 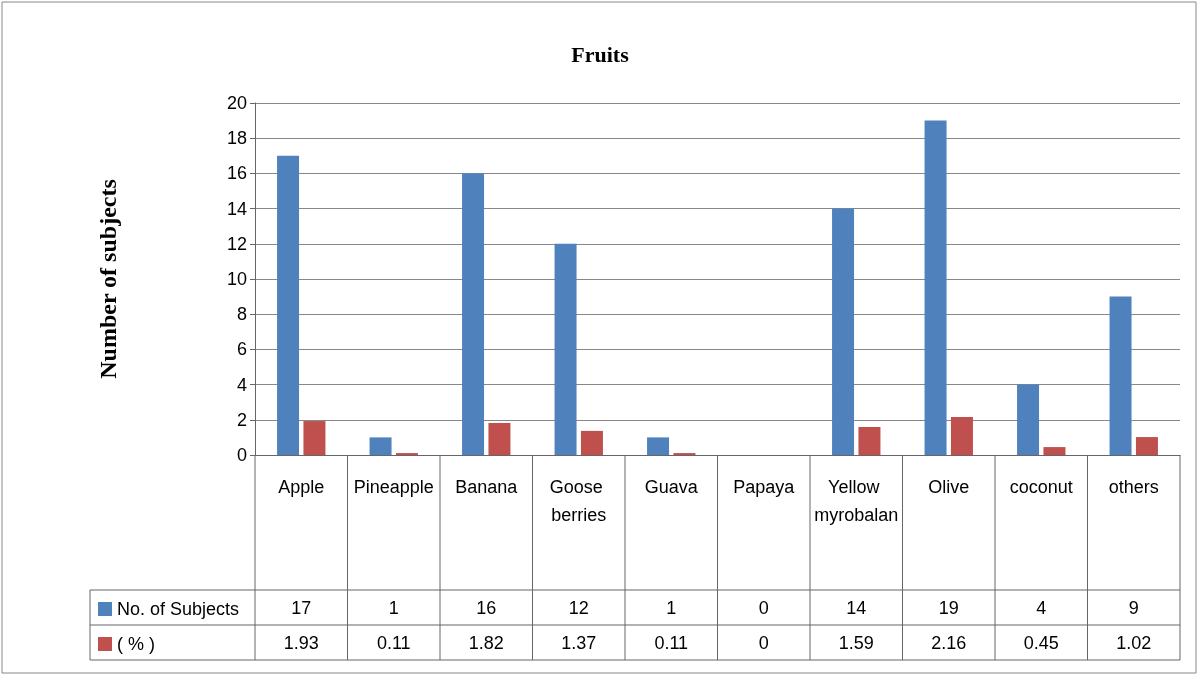 I want to click on data-label: 9, so click(x=1133, y=607).